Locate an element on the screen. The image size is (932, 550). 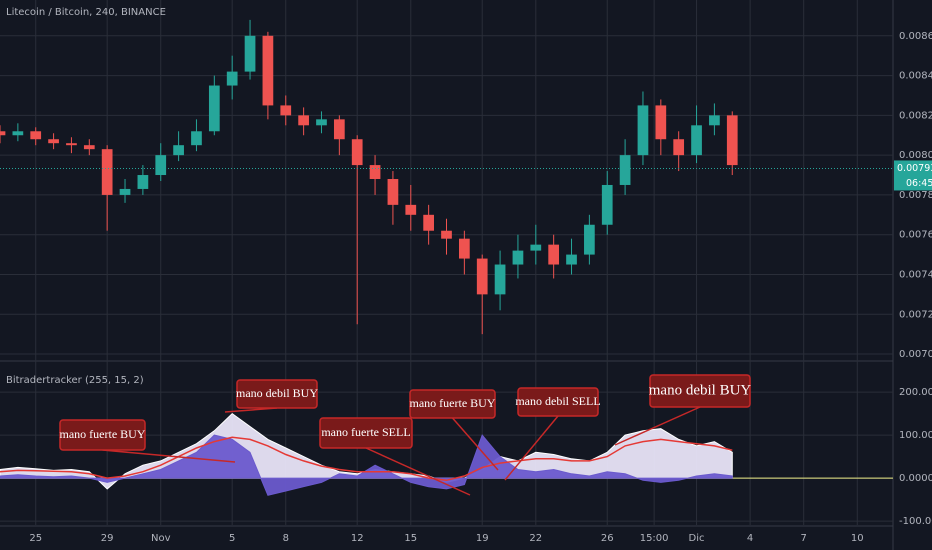
indicator-area is located at coordinates (366, 465).